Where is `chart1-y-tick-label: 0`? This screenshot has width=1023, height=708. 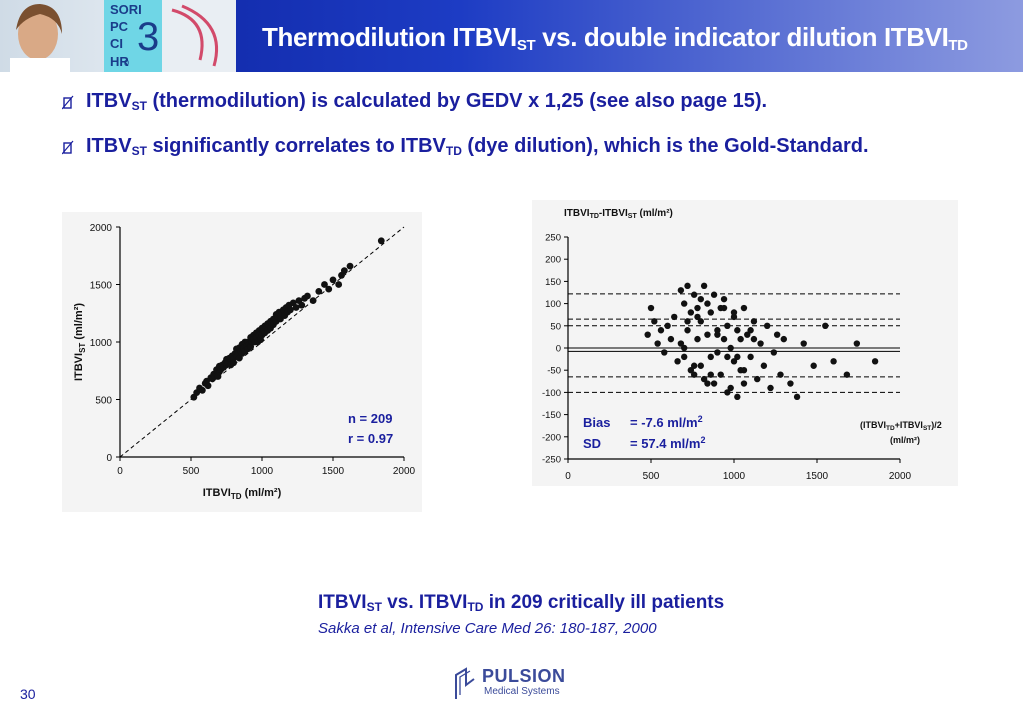
chart1-y-tick-label: 0 is located at coordinates (109, 458).